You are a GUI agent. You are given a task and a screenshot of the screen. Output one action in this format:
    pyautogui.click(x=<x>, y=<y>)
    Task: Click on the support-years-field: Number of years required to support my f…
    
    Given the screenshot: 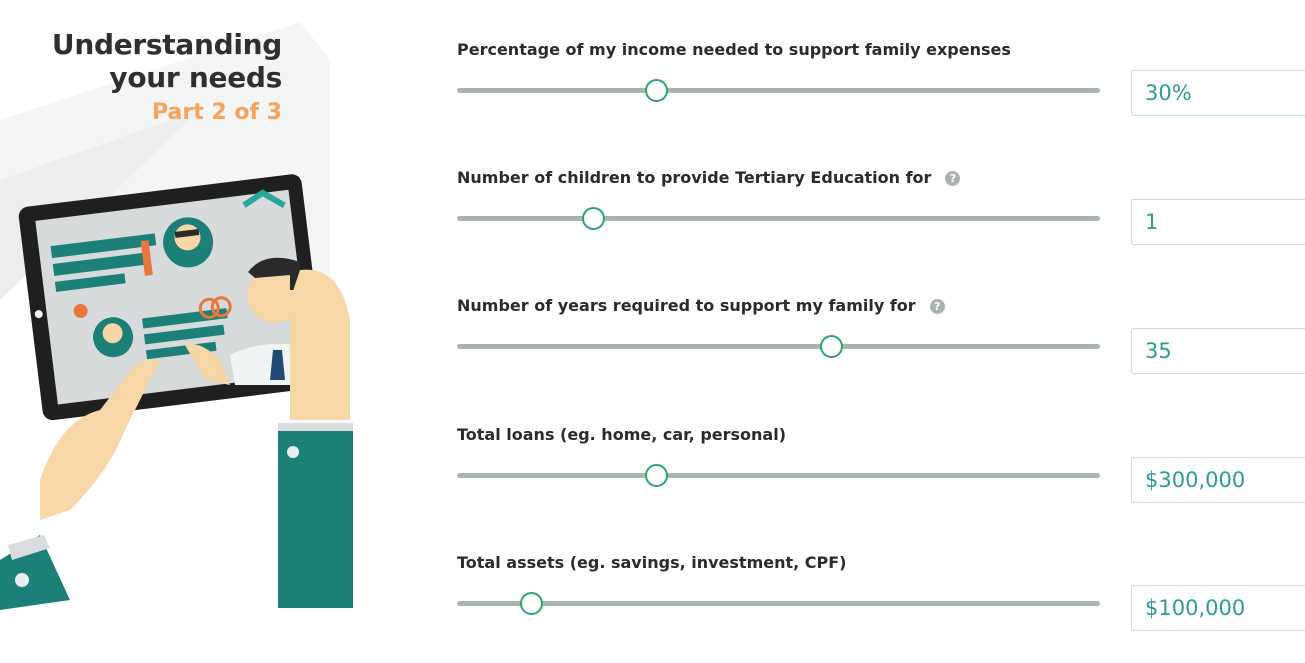 What is the action you would take?
    pyautogui.click(x=881, y=351)
    